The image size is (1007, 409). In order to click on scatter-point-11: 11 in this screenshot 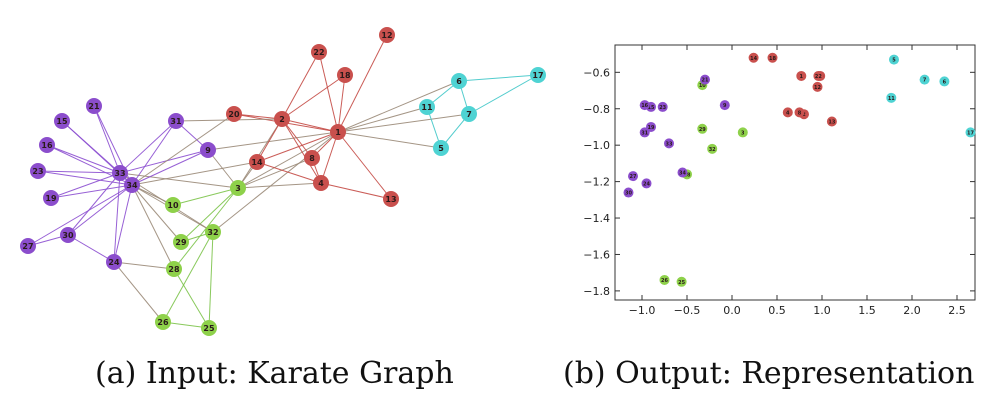, I will do `click(891, 97)`.